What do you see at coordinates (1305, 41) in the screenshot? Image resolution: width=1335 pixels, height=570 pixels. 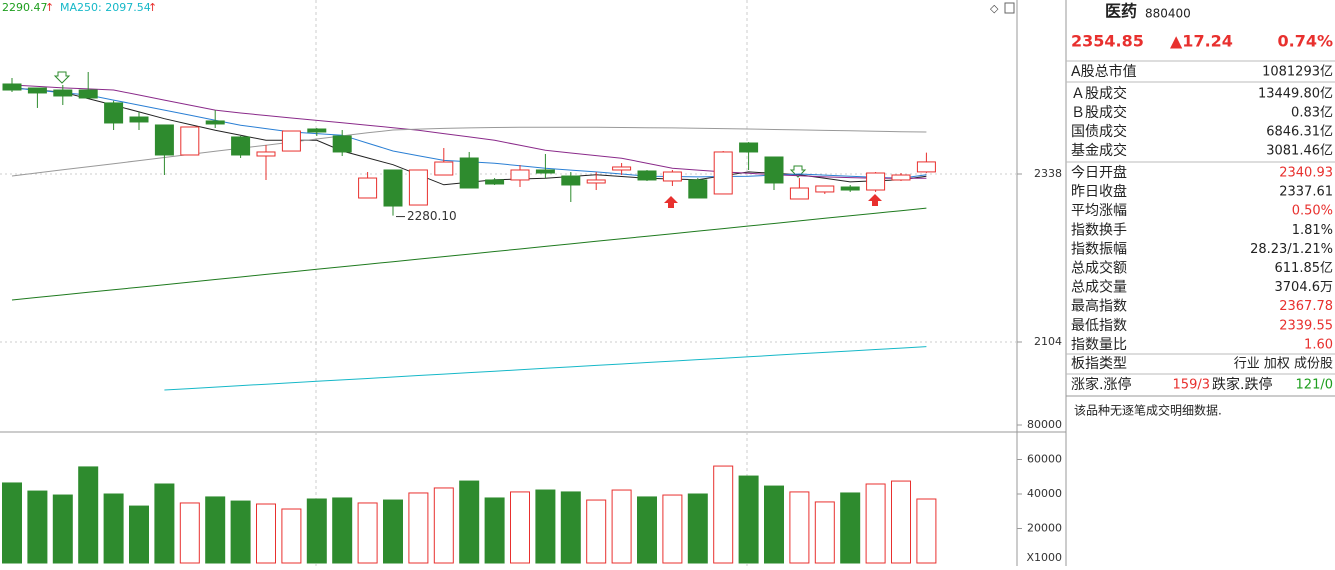 I see `change-pct: 0.74%` at bounding box center [1305, 41].